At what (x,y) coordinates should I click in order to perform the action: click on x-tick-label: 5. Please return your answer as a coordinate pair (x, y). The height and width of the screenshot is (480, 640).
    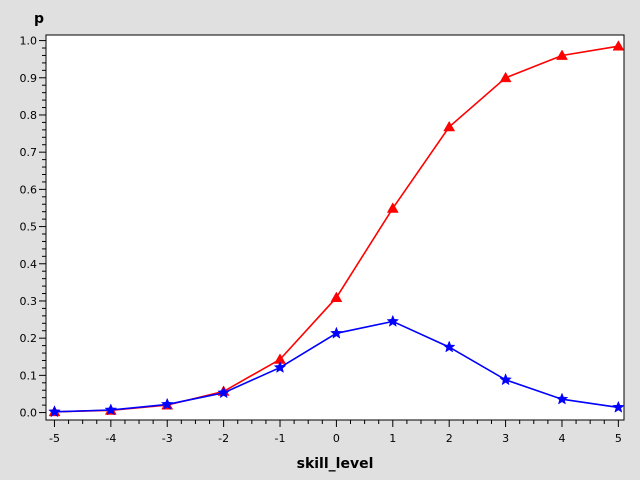
    Looking at the image, I should click on (618, 438).